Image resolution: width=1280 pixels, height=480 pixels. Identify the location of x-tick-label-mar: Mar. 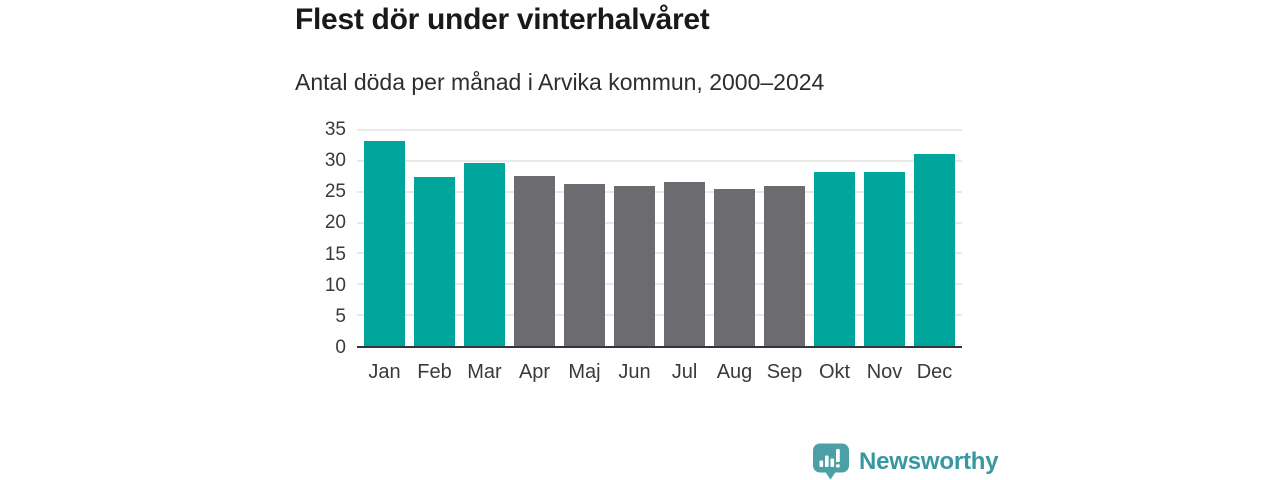
(484, 372).